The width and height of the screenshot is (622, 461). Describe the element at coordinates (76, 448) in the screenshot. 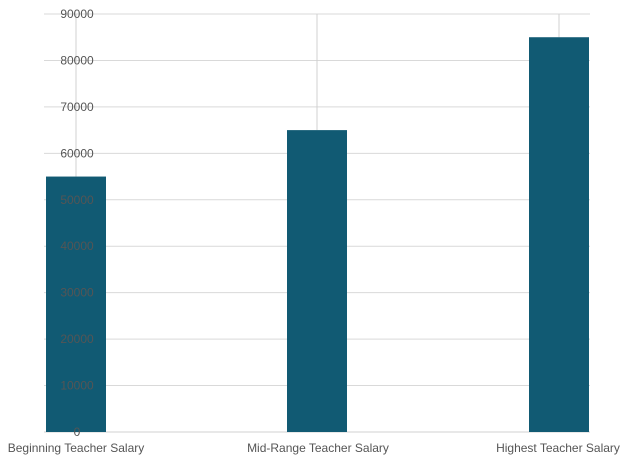

I see `x-category-label: Beginning Teacher Salary` at that location.